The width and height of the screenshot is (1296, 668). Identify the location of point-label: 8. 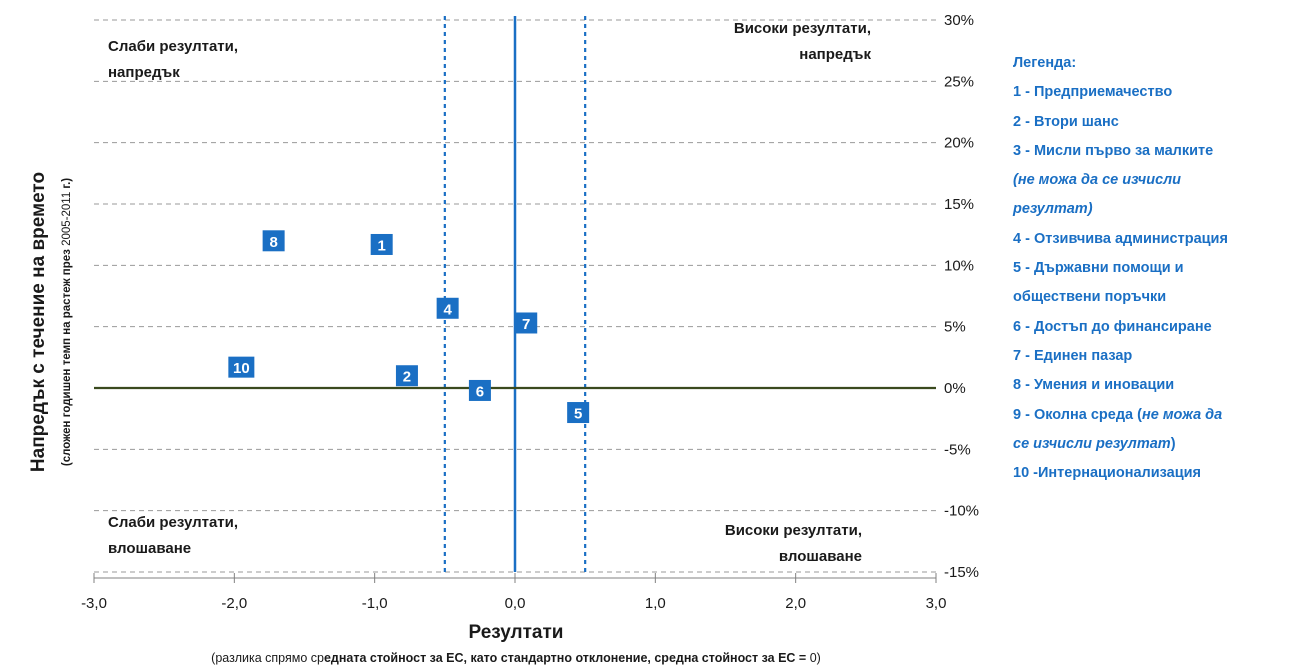
(273, 242).